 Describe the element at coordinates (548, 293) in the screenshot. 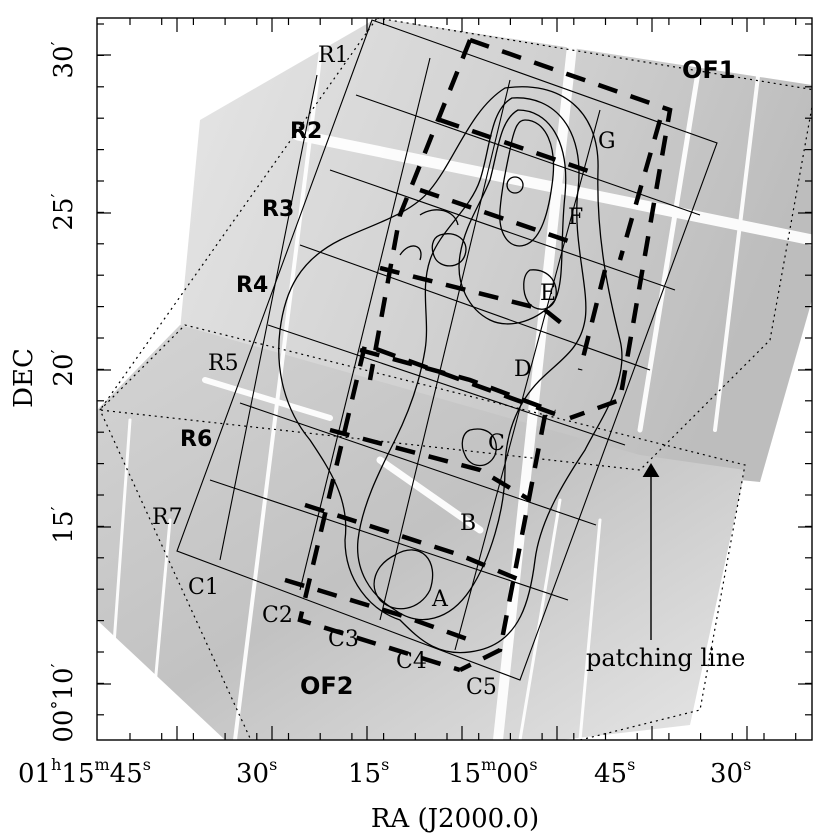

I see `region-label: E` at that location.